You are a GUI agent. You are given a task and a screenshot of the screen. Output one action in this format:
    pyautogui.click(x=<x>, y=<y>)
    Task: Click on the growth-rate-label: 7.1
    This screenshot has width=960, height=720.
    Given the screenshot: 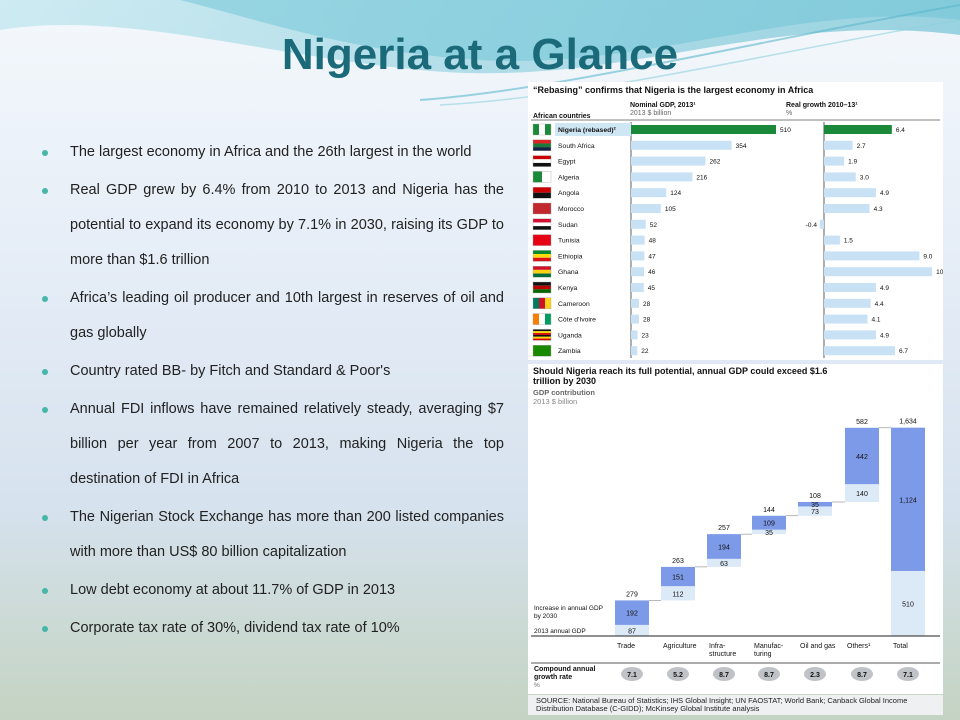 What is the action you would take?
    pyautogui.click(x=908, y=675)
    